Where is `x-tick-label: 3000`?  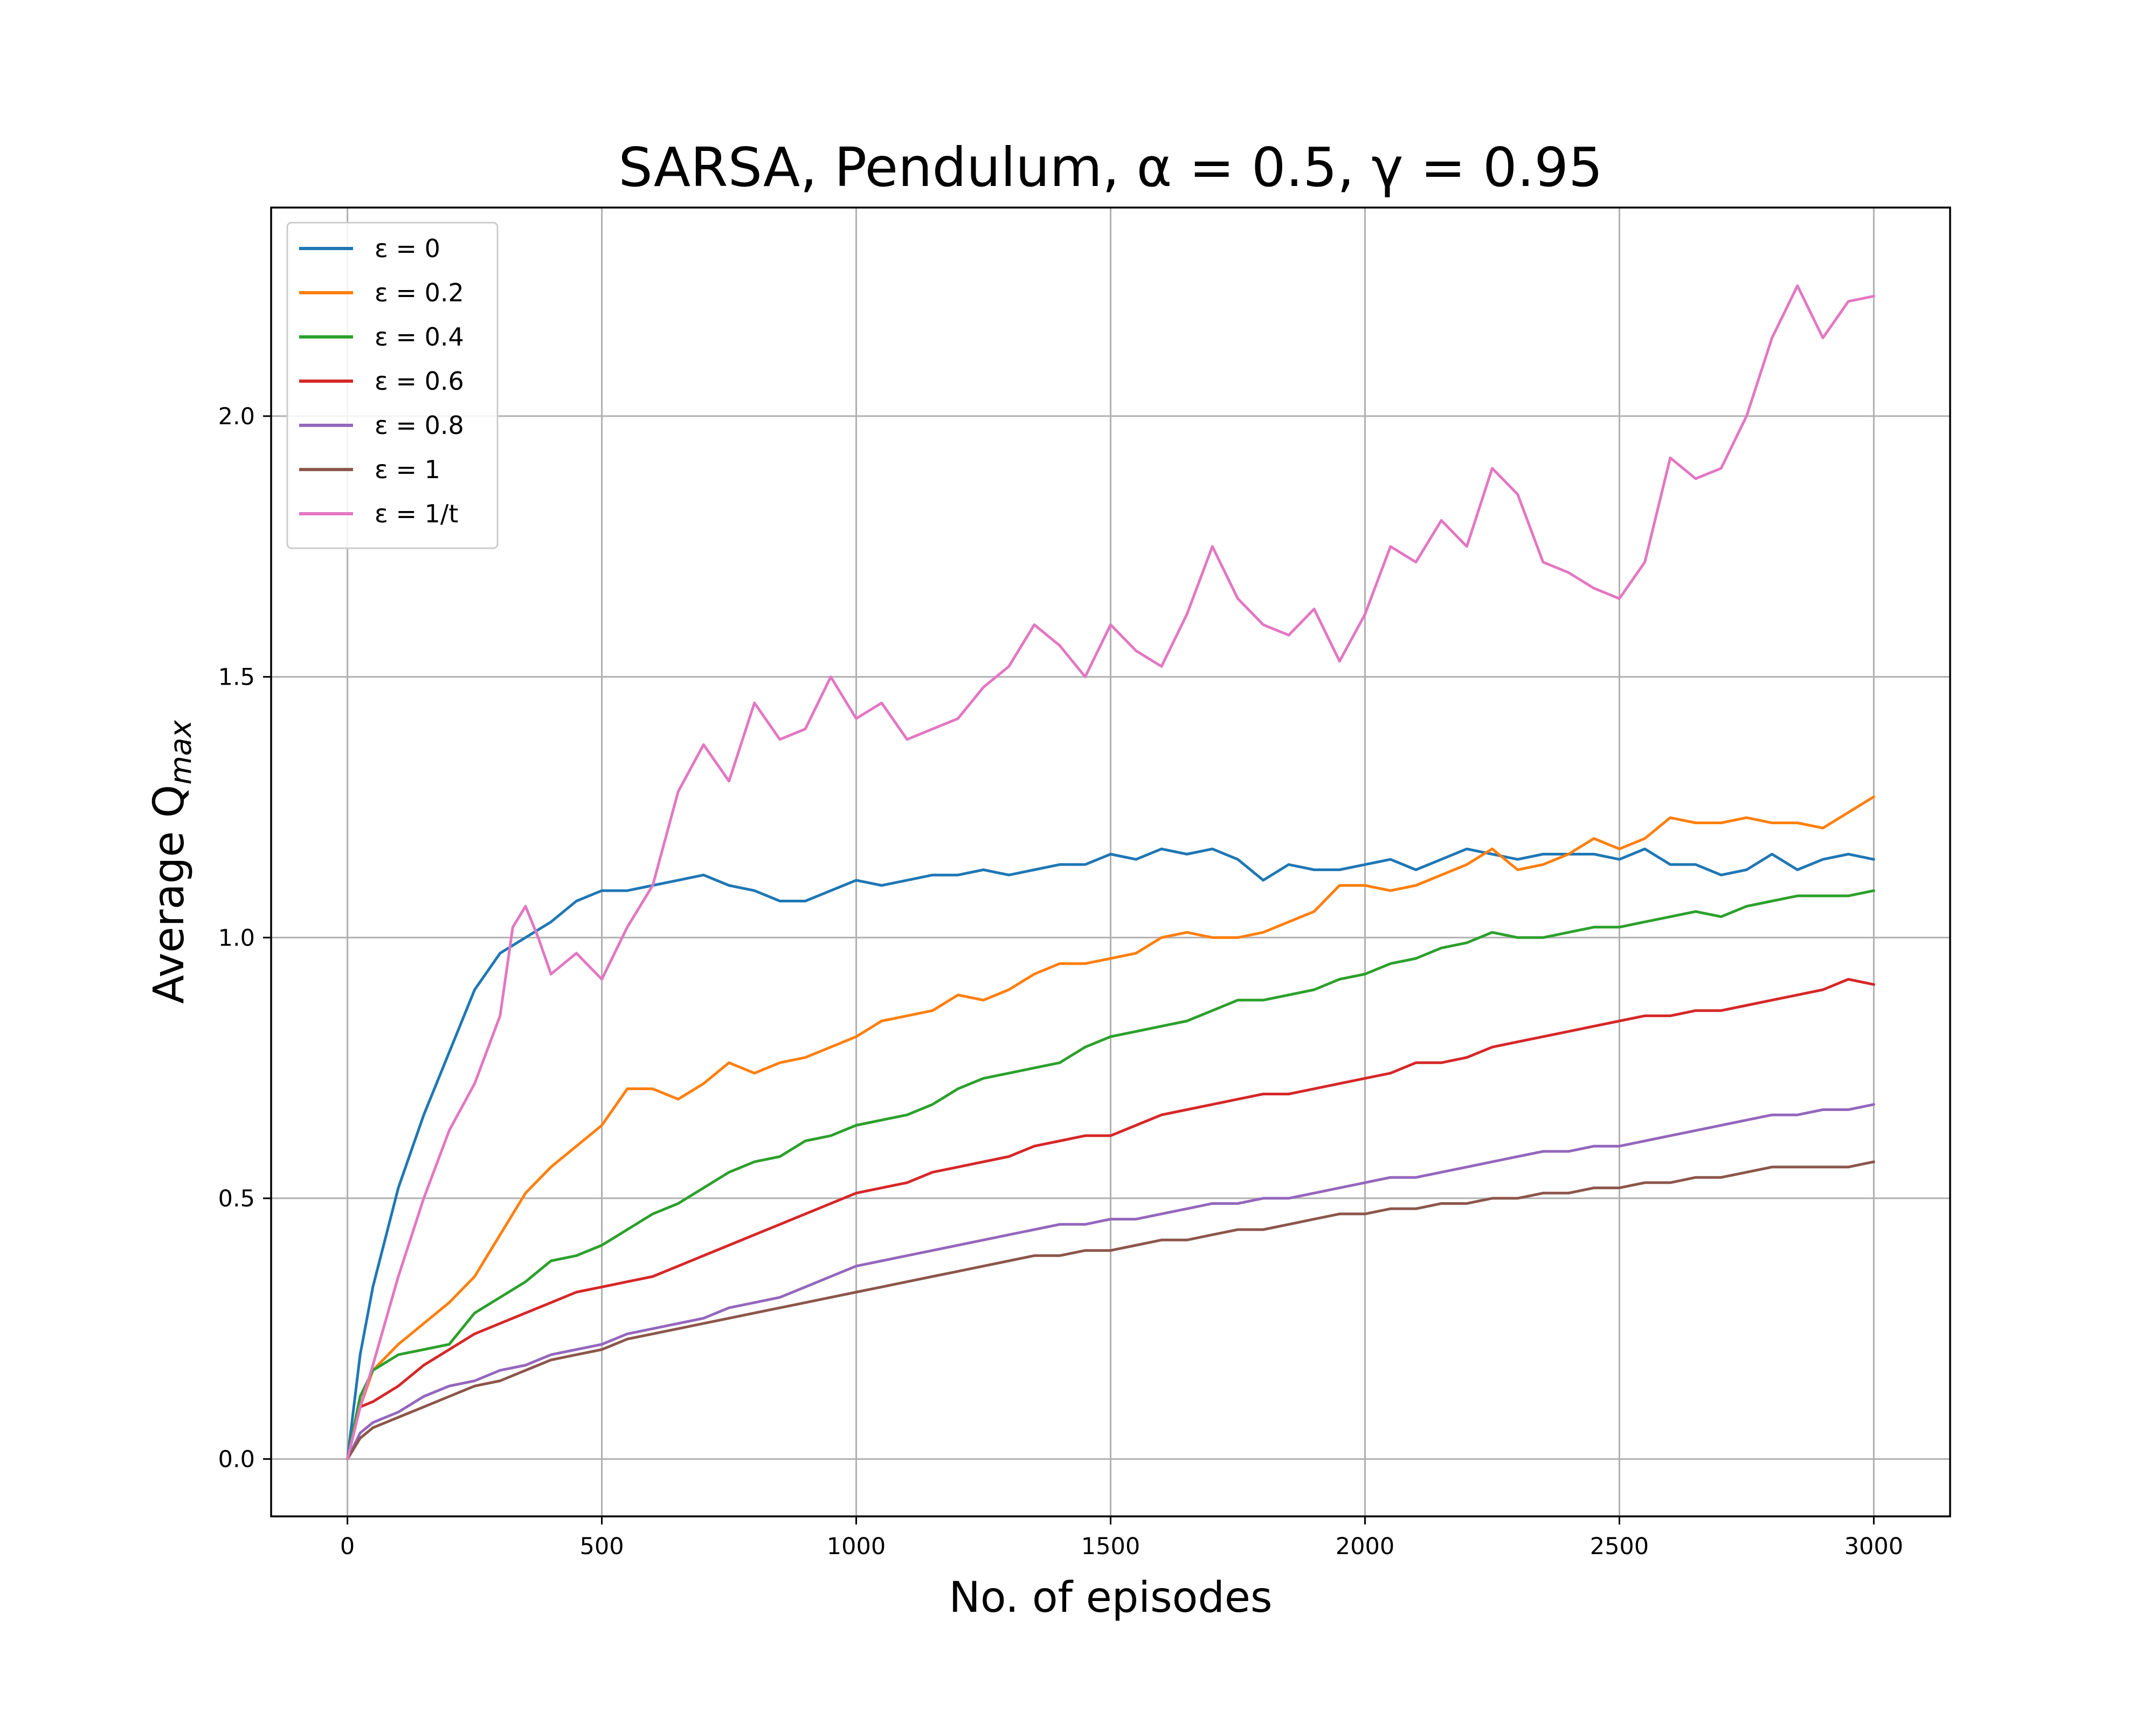 x-tick-label: 3000 is located at coordinates (1873, 1546).